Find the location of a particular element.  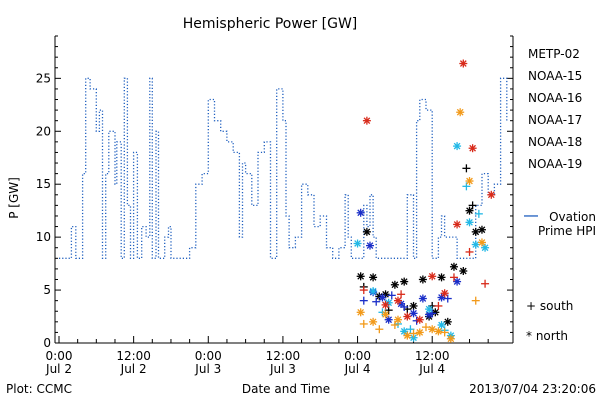

ovation-legend-line2: Prime HPI is located at coordinates (567, 231).